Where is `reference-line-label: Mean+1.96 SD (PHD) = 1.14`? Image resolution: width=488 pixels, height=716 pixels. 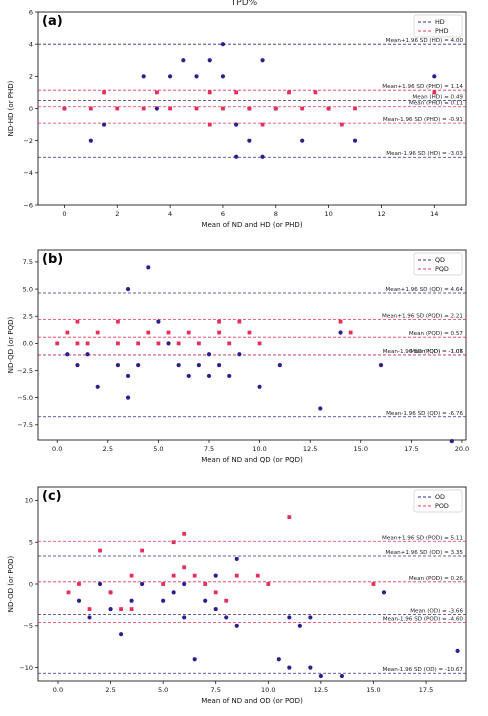
reference-line-label: Mean+1.96 SD (PHD) = 1.14 is located at coordinates (422, 87).